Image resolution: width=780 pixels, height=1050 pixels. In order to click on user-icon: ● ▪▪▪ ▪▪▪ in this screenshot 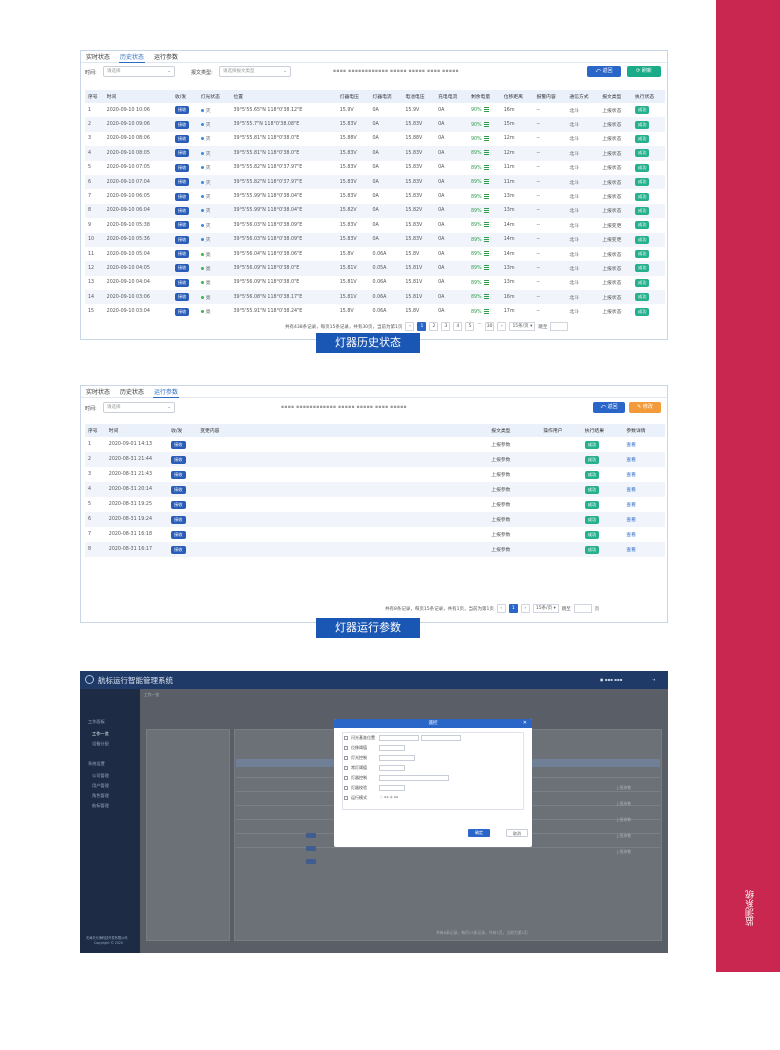, I will do `click(611, 679)`.